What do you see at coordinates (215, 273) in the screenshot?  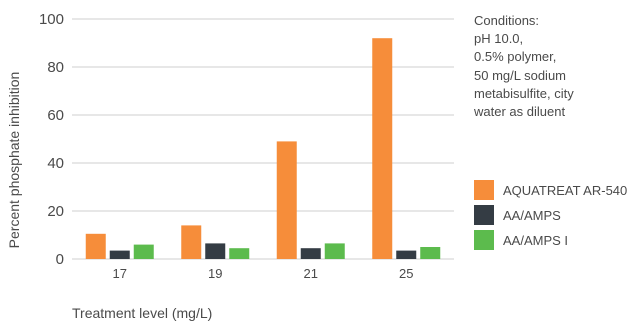 I see `x-tick-label: 19` at bounding box center [215, 273].